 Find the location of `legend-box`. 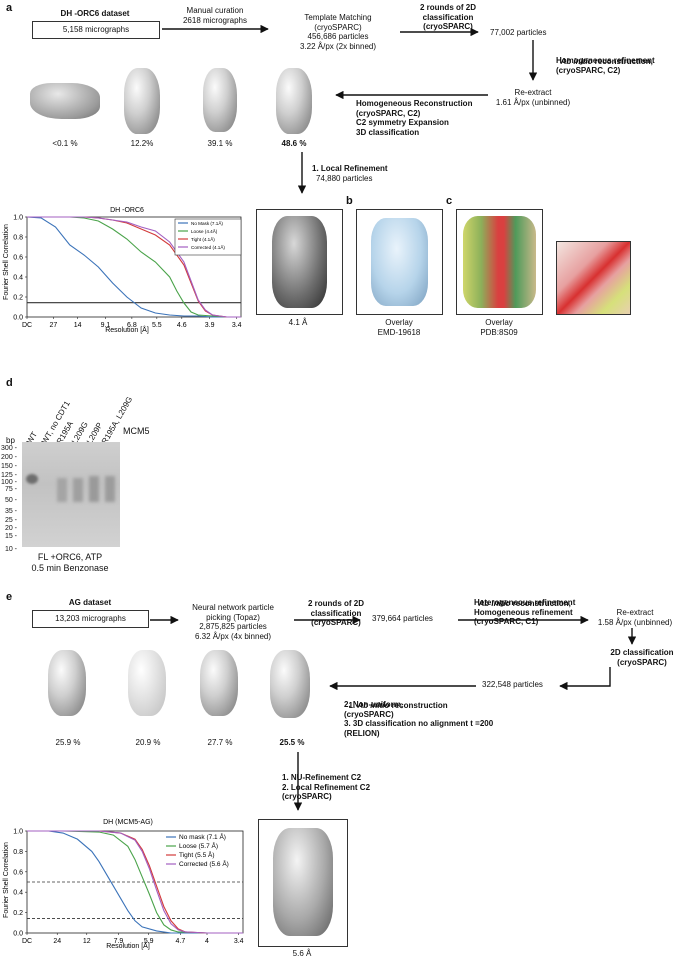

legend-box is located at coordinates (208, 237).